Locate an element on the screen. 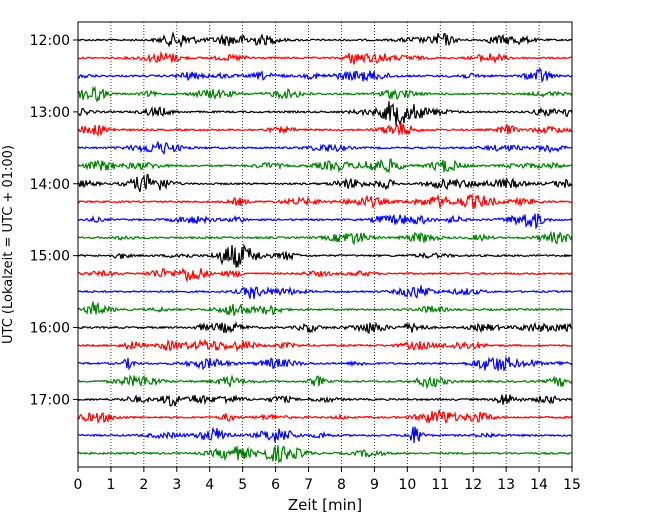 The height and width of the screenshot is (520, 650). x-tick-label: 12 is located at coordinates (473, 485).